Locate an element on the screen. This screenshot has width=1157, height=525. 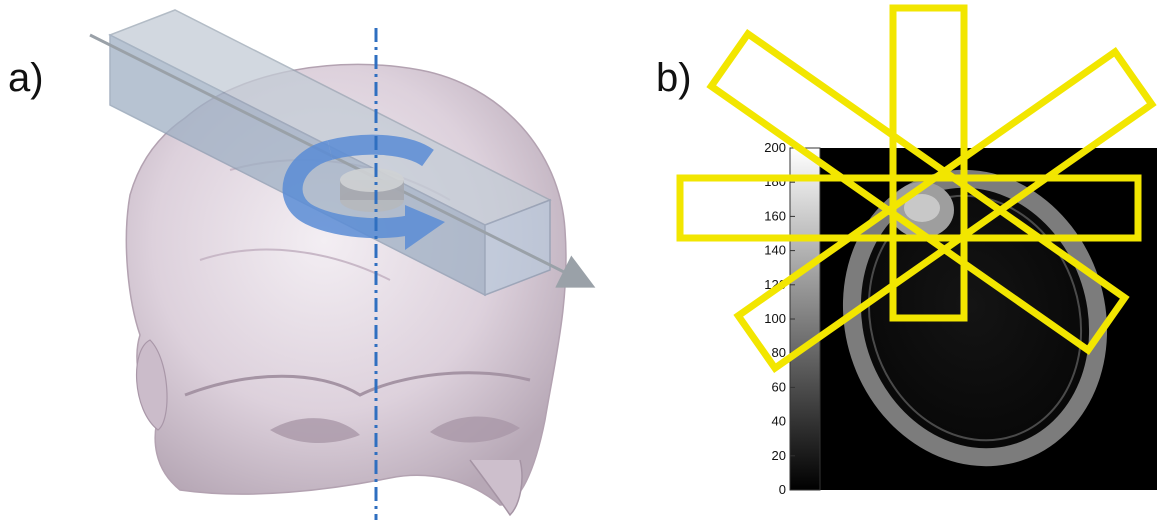
colorbar-tick-label: 20 is located at coordinates (779, 455).